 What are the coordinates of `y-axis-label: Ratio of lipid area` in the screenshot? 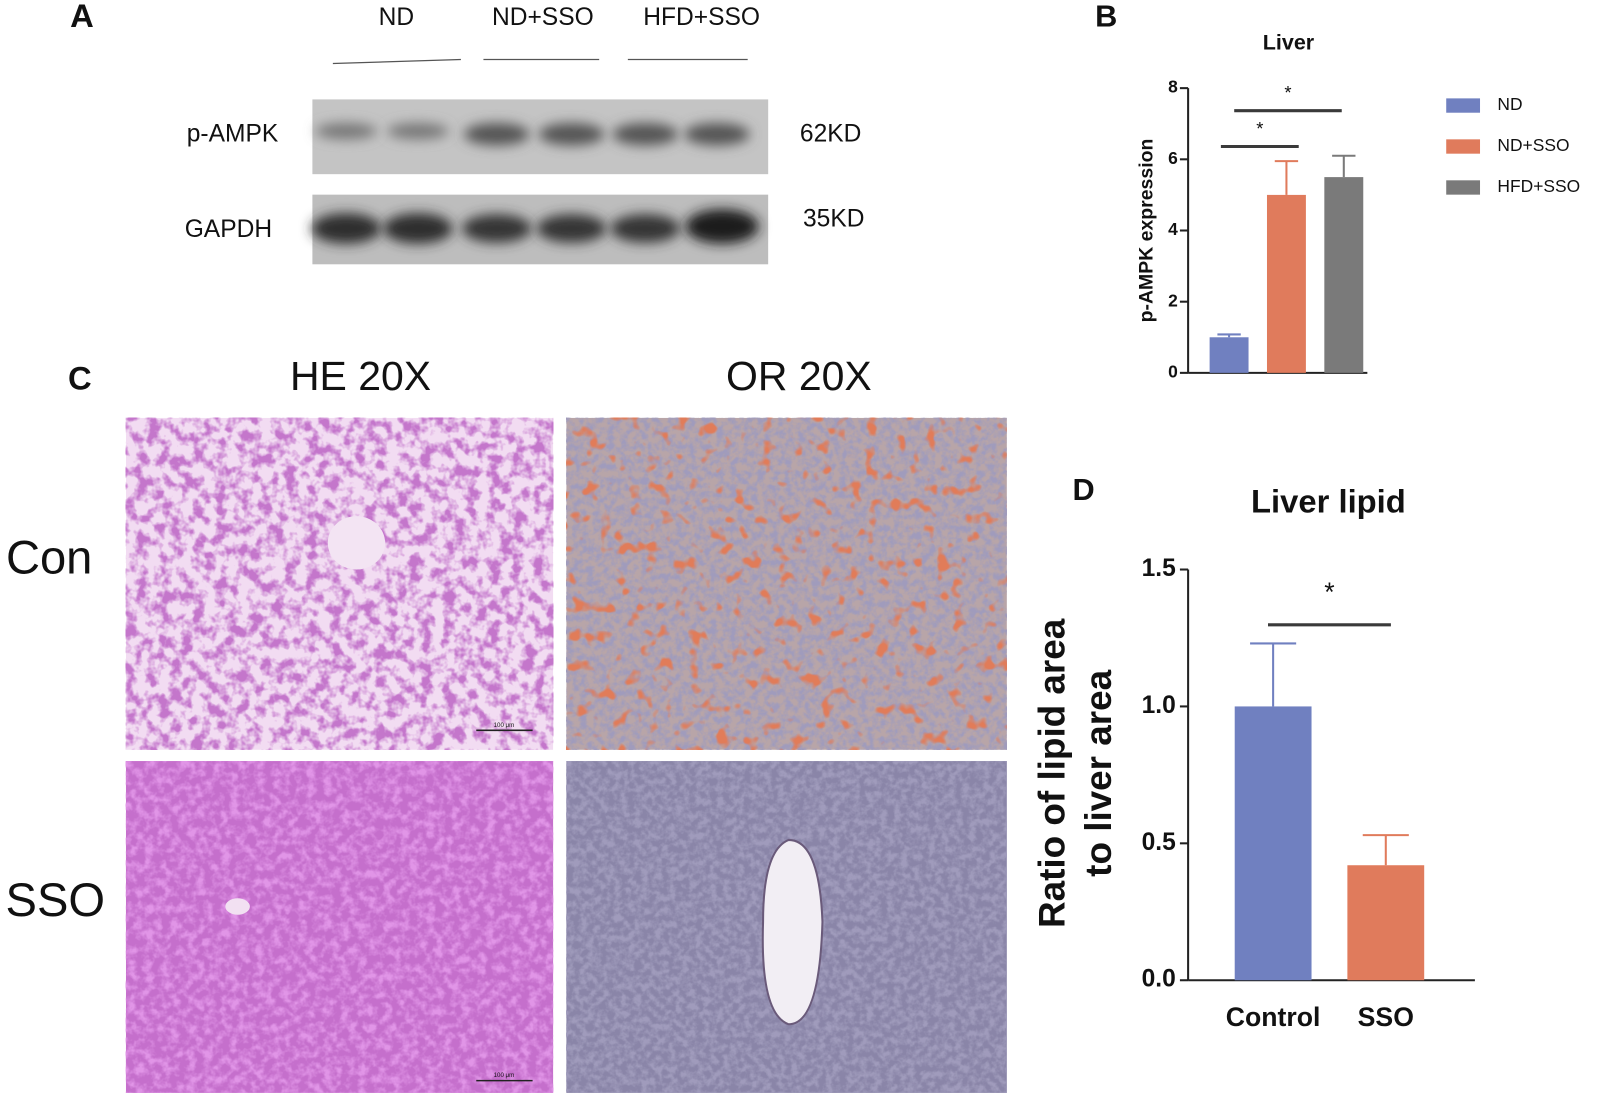 It's located at (1052, 773).